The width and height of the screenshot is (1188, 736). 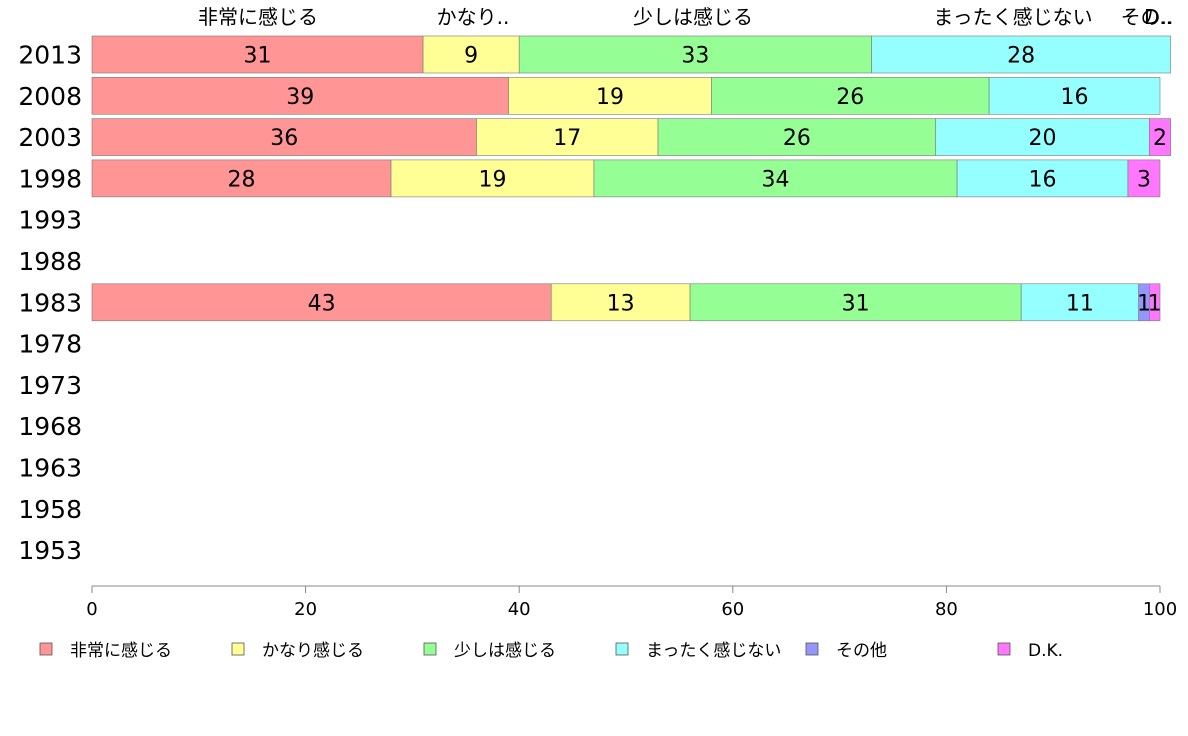 What do you see at coordinates (732, 609) in the screenshot?
I see `x-tick-label: 60` at bounding box center [732, 609].